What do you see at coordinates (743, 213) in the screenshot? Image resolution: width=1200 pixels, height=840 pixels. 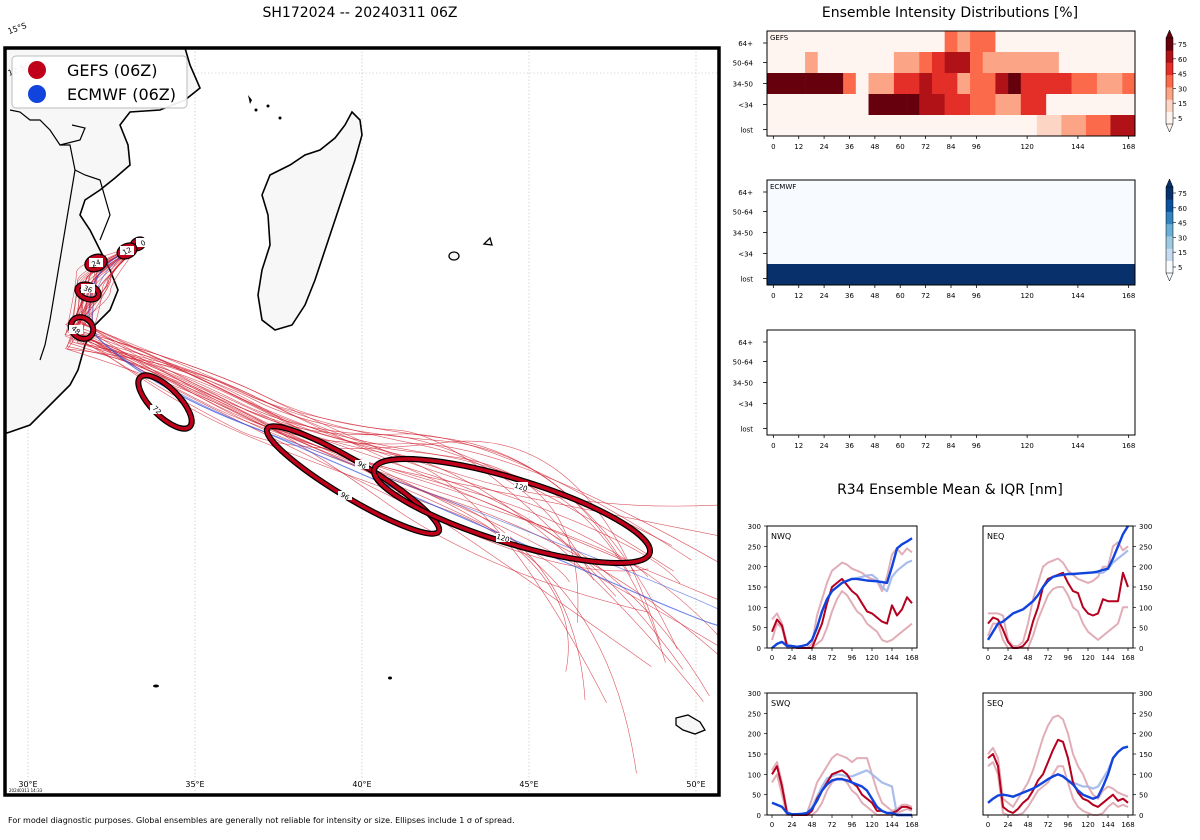 I see `row-label: 50-64` at bounding box center [743, 213].